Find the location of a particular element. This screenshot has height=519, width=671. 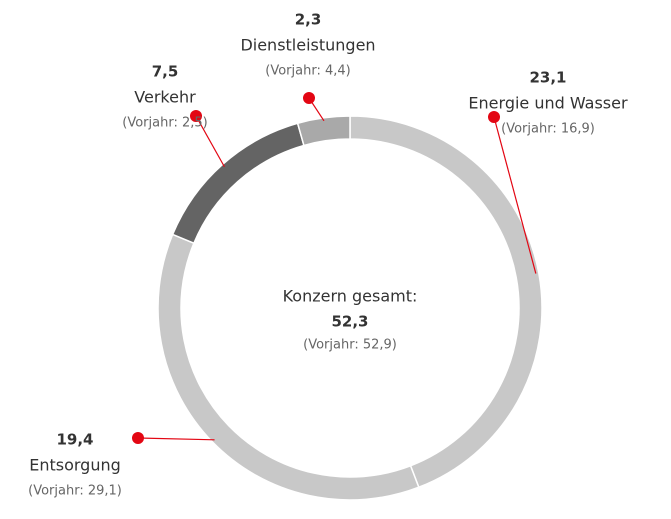

center-total: 52,3 is located at coordinates (349, 322).